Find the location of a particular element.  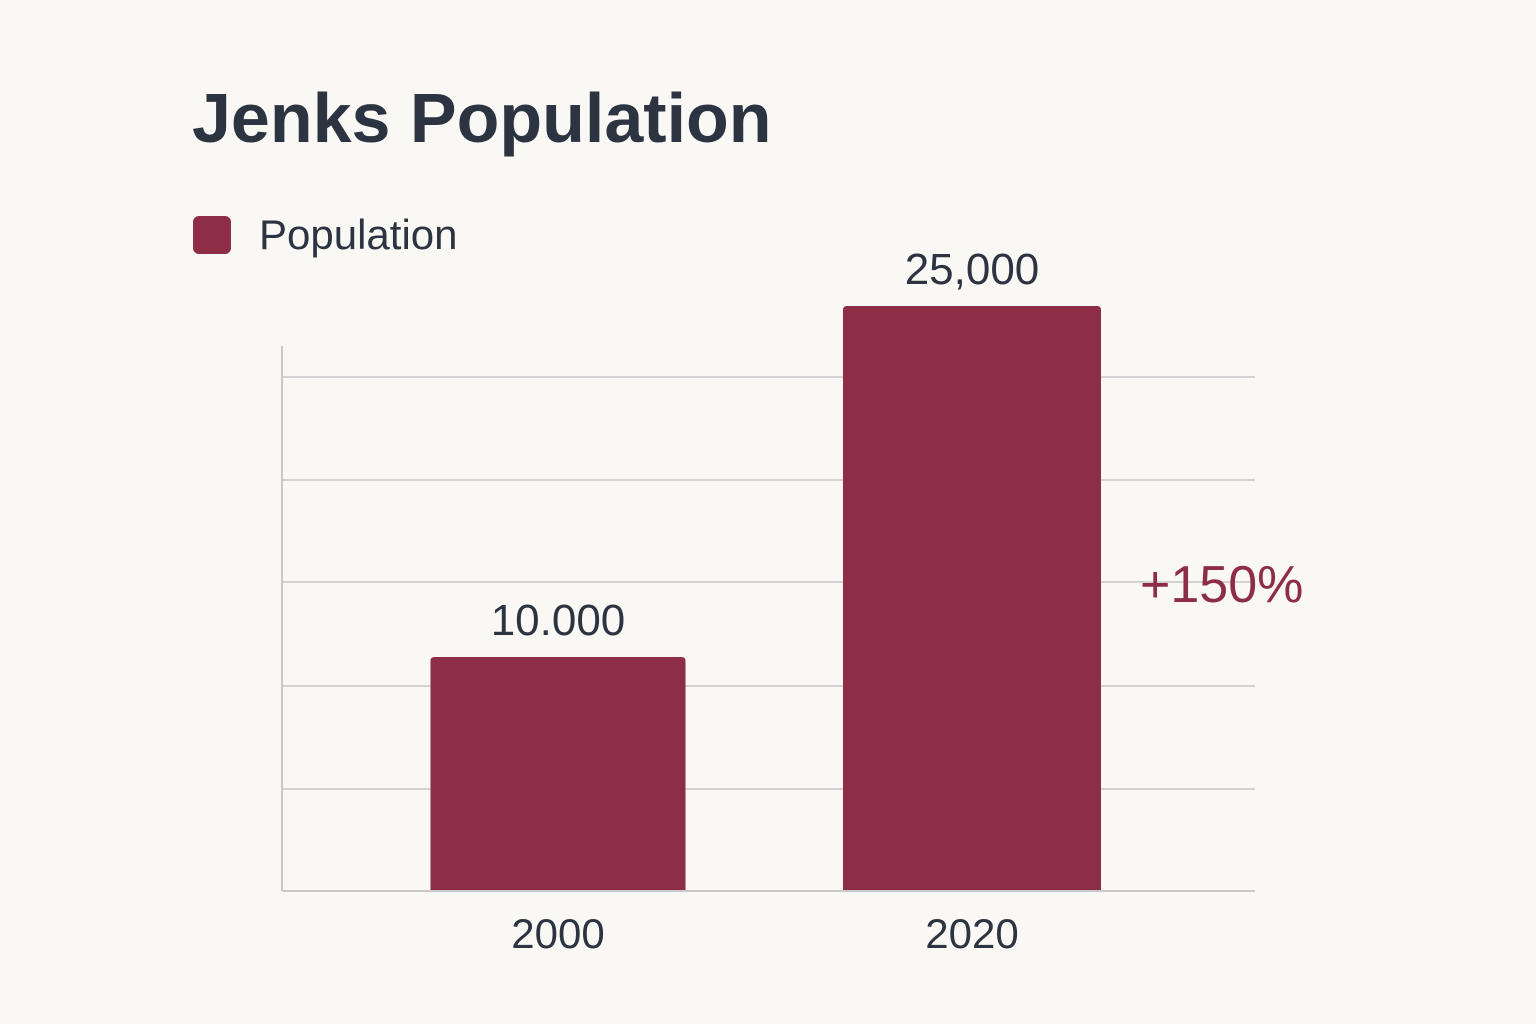

legend: Population is located at coordinates (325, 235).